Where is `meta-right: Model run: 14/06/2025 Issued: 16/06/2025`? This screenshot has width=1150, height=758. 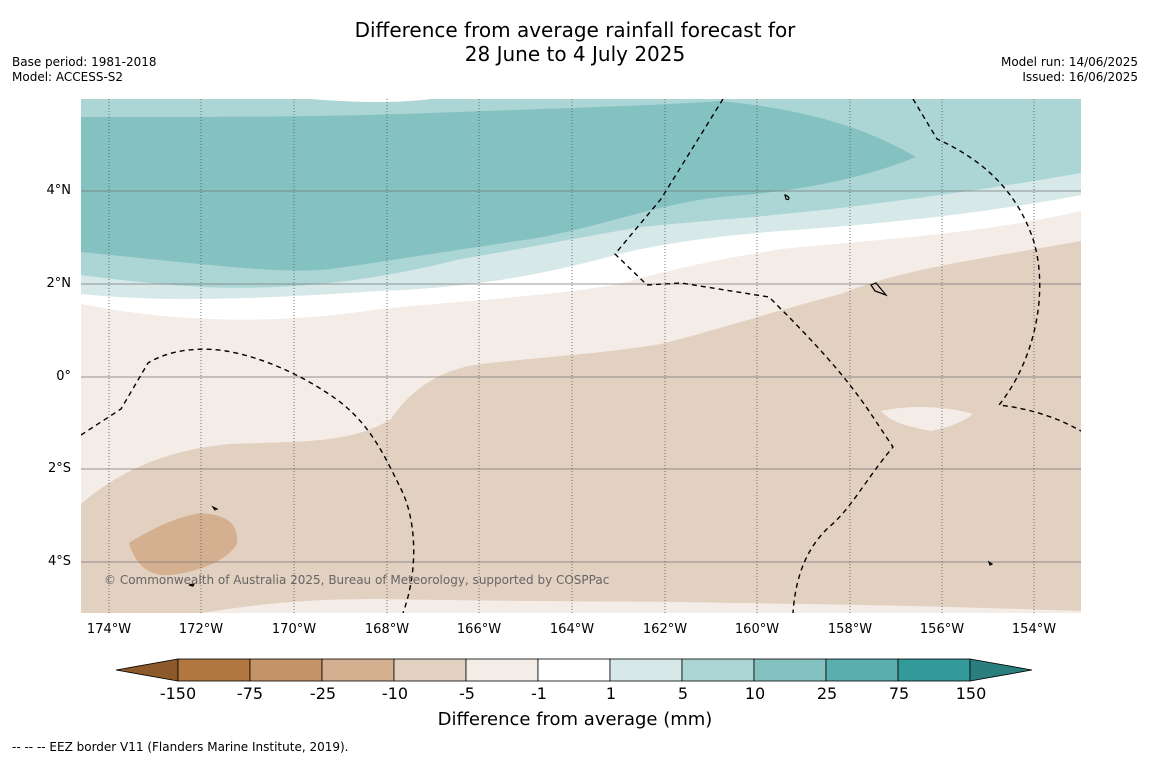 meta-right: Model run: 14/06/2025 Issued: 16/06/2025 is located at coordinates (1069, 70).